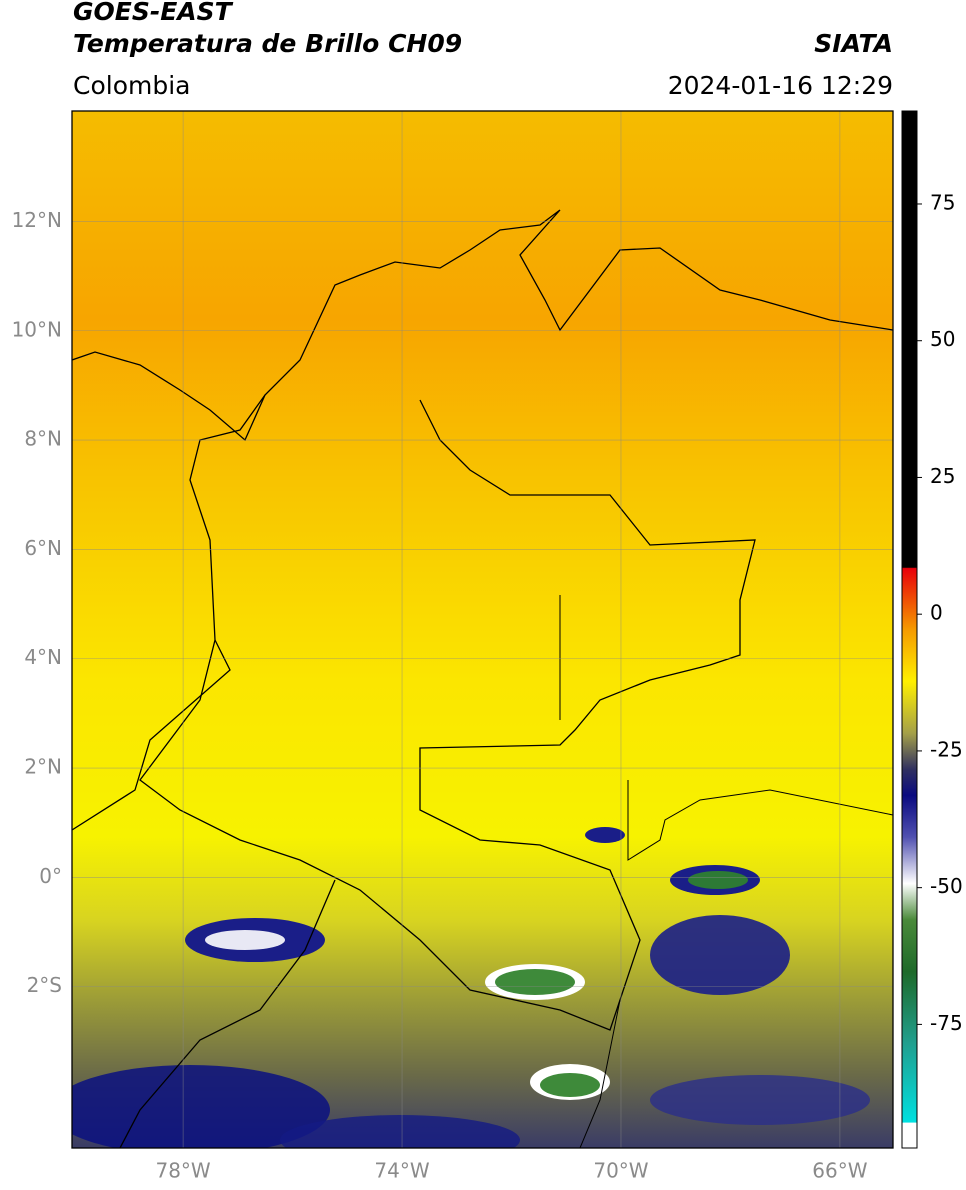 The width and height of the screenshot is (966, 1190). I want to click on lat-label: 6°N, so click(43, 548).